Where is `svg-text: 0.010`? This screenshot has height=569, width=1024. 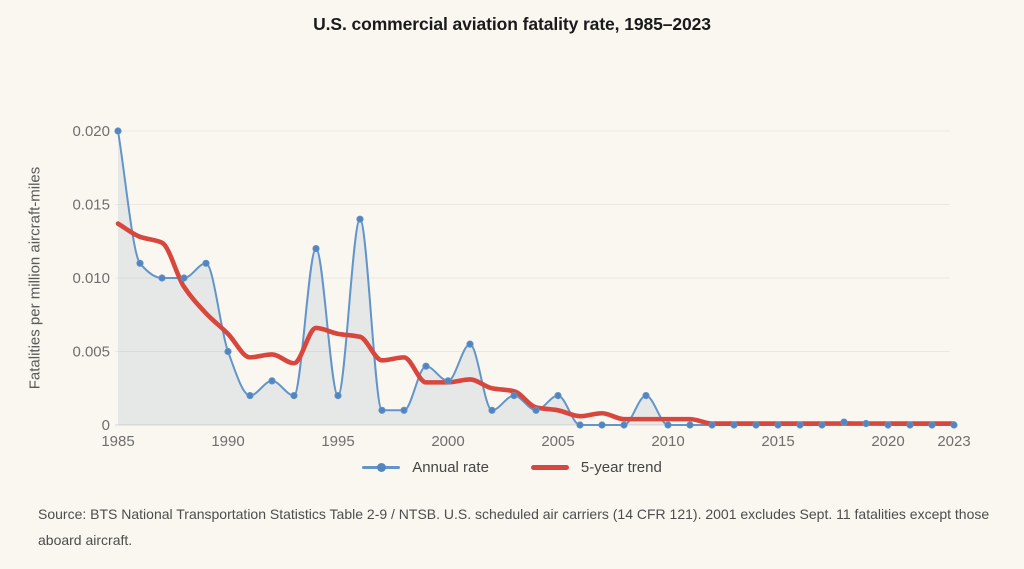
svg-text: 0.010 is located at coordinates (91, 278).